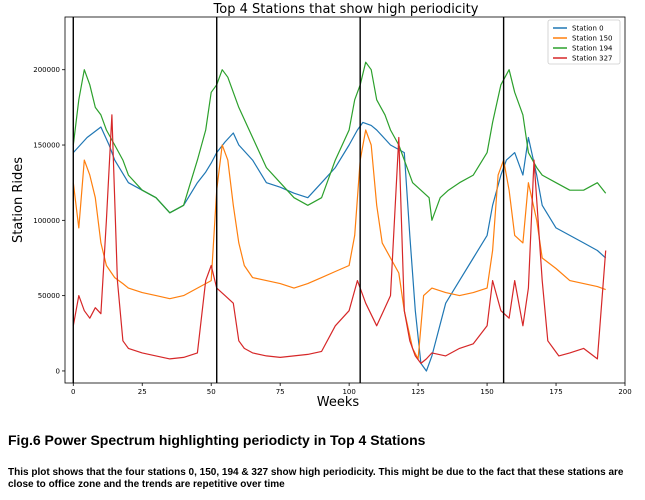 The height and width of the screenshot is (500, 645). What do you see at coordinates (555, 392) in the screenshot?
I see `x-tick-label: 175` at bounding box center [555, 392].